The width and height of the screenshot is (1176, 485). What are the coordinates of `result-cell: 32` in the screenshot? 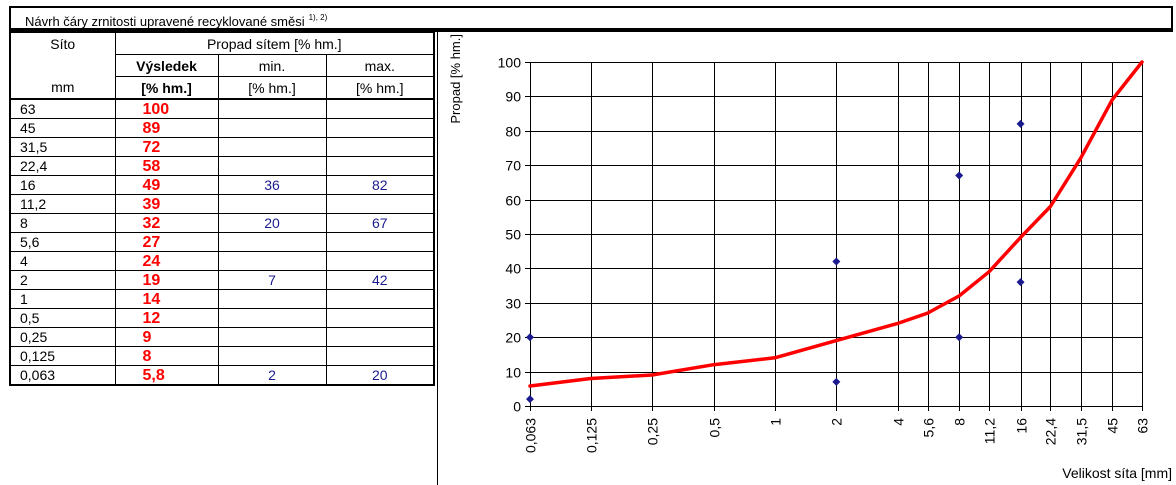 It's located at (166, 223).